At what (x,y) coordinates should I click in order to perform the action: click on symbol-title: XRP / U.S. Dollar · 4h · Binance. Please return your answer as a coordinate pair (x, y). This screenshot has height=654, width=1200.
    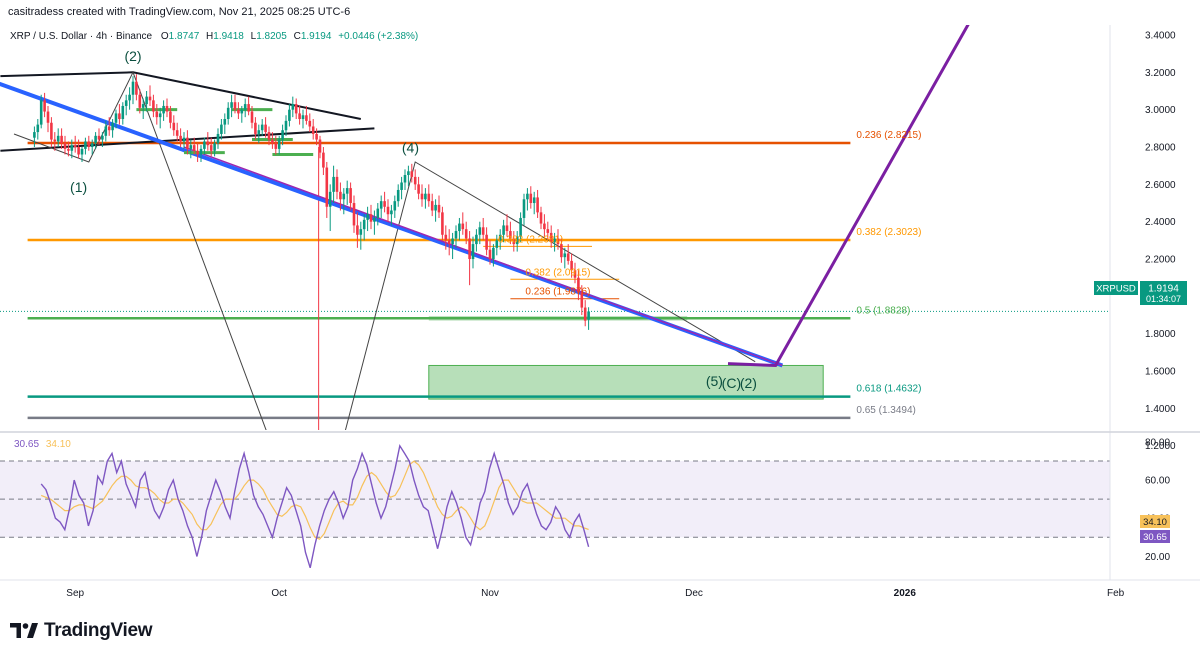
    Looking at the image, I should click on (81, 36).